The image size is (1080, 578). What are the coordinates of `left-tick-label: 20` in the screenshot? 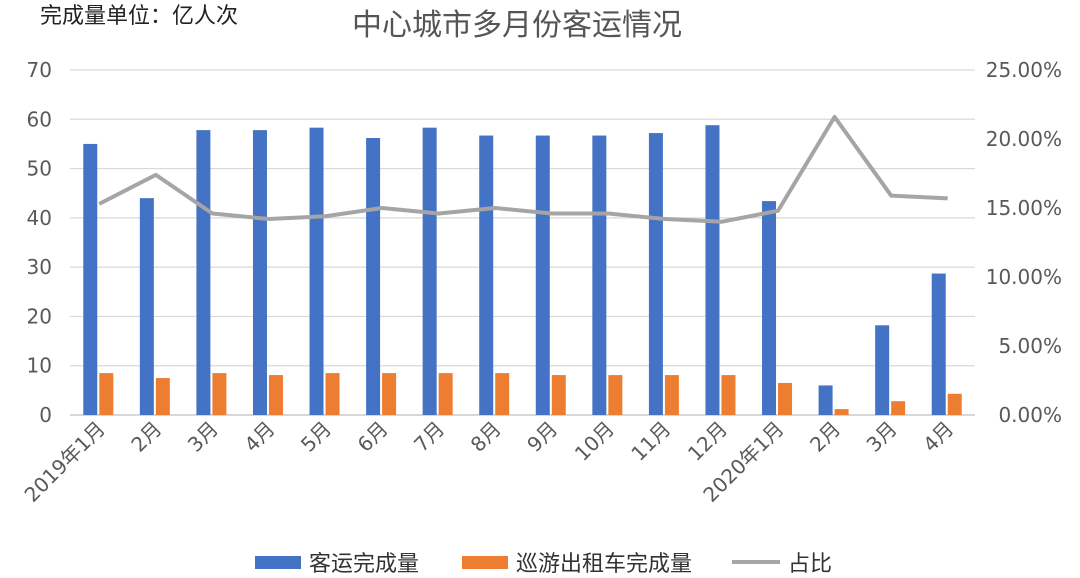 It's located at (39, 316).